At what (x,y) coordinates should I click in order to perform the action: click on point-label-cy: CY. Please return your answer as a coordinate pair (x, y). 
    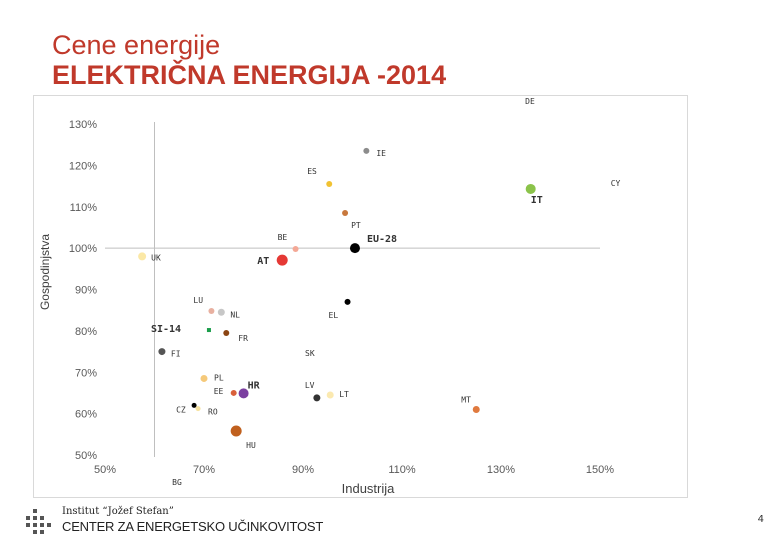
    Looking at the image, I should click on (616, 183).